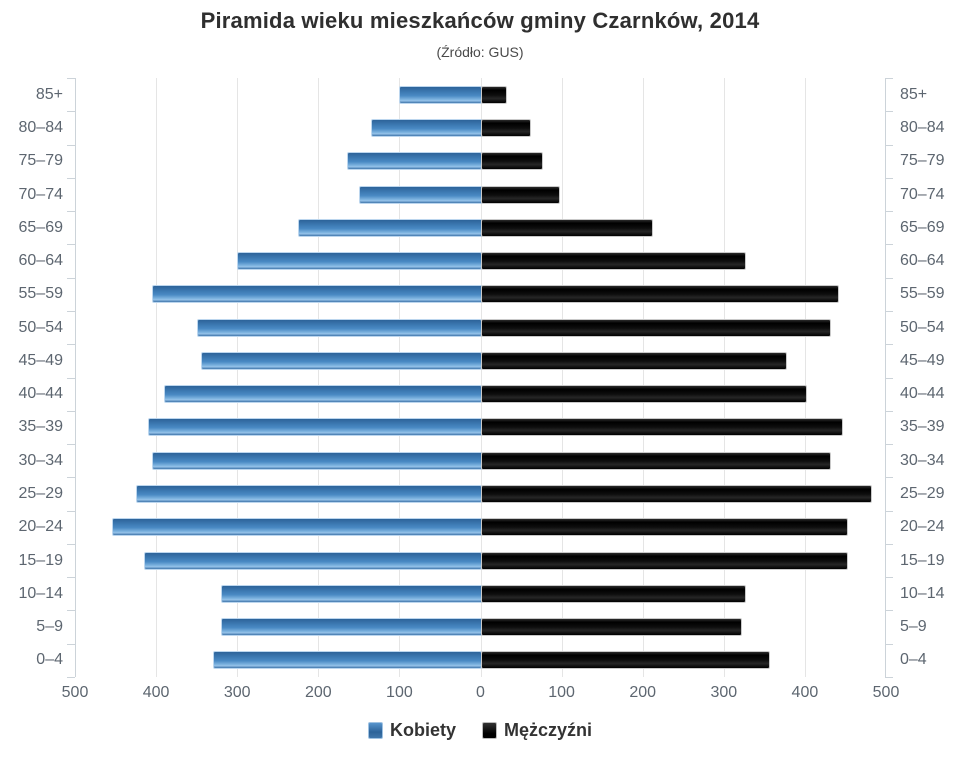  I want to click on age-label-left: 35–39, so click(41, 427).